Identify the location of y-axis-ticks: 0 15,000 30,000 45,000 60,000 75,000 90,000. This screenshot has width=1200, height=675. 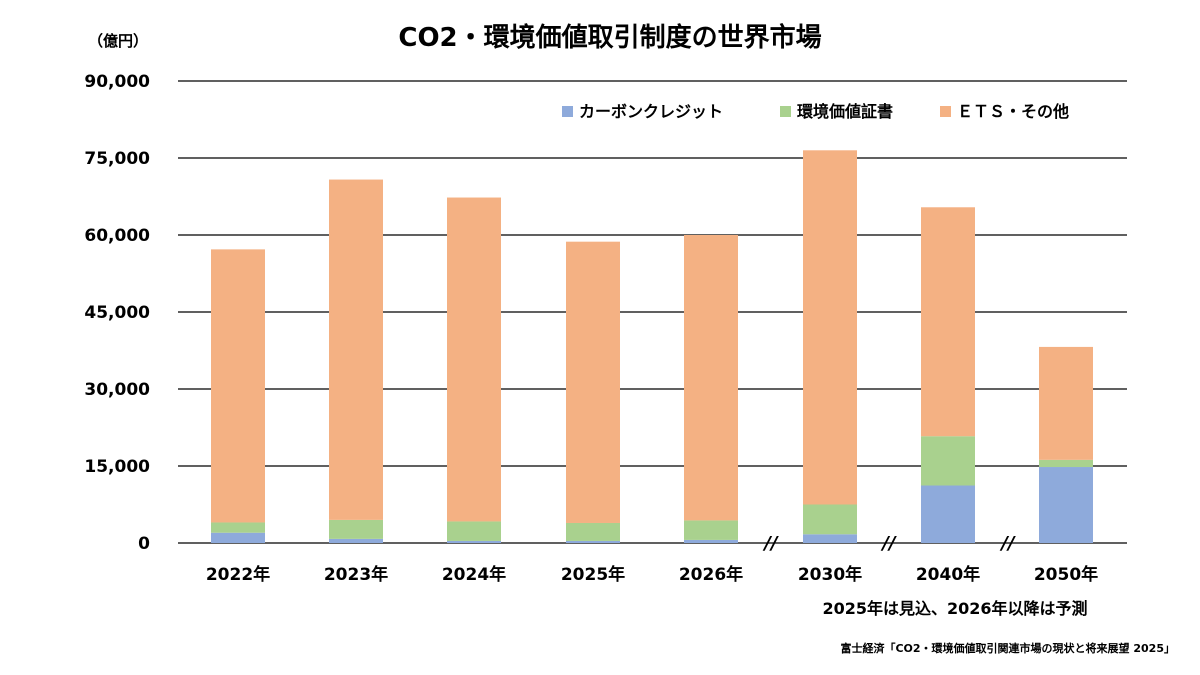
(117, 313).